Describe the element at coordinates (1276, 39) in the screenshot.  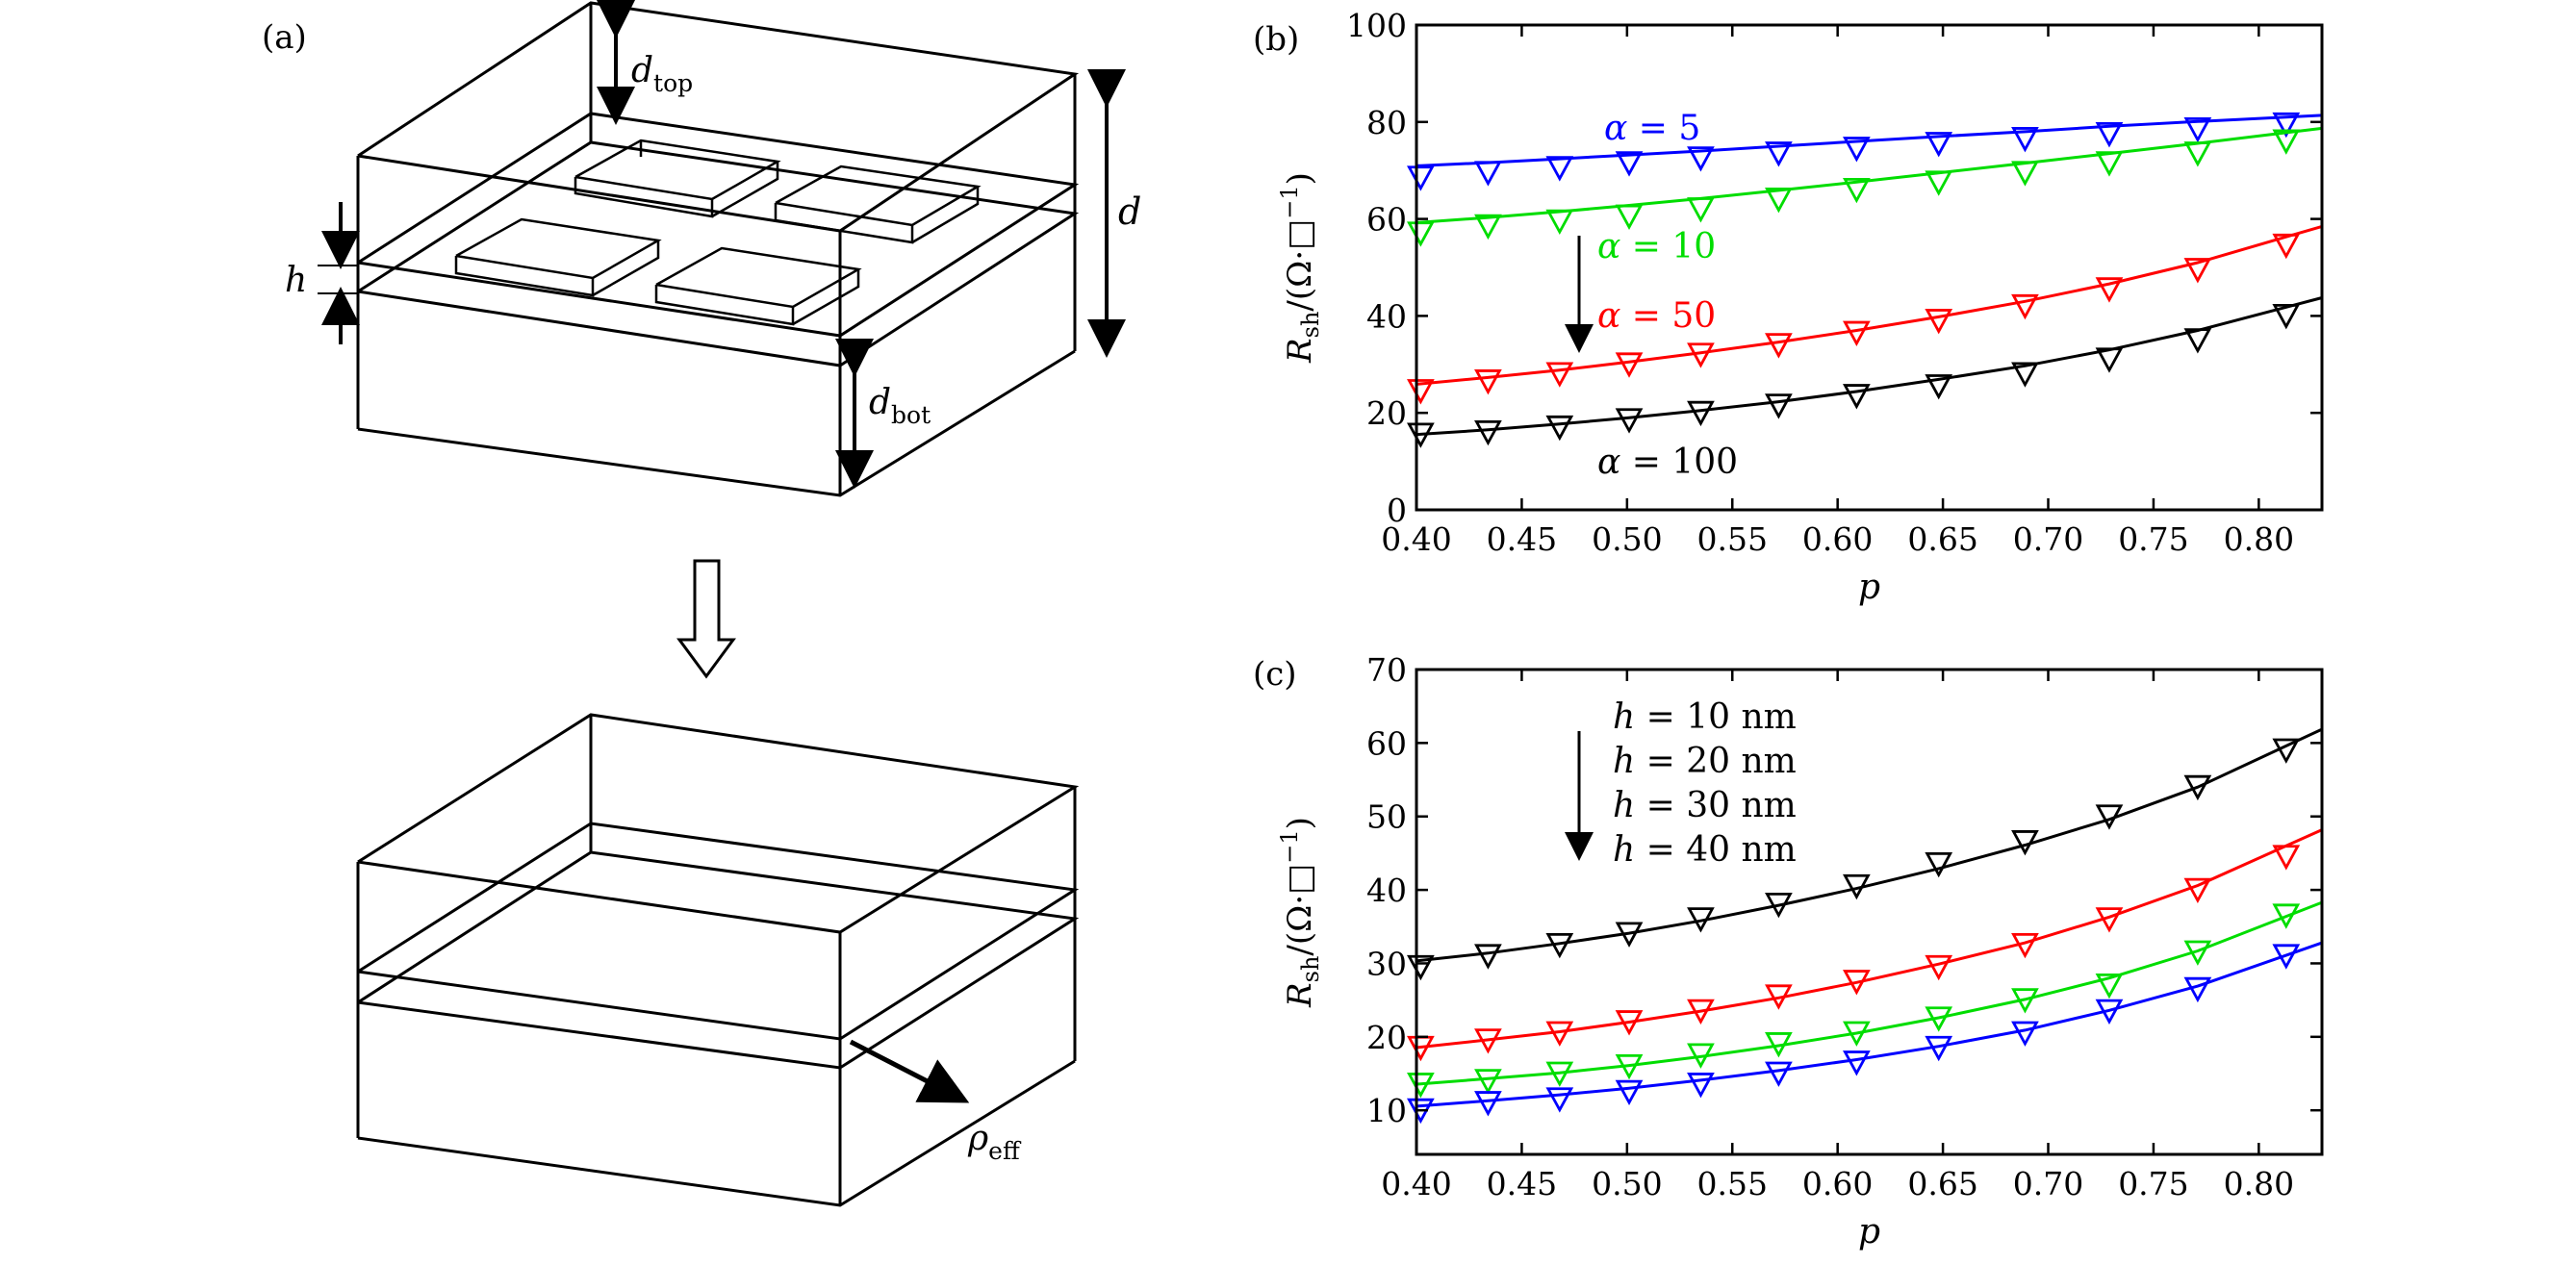
I see `panel-b-label: (b)` at that location.